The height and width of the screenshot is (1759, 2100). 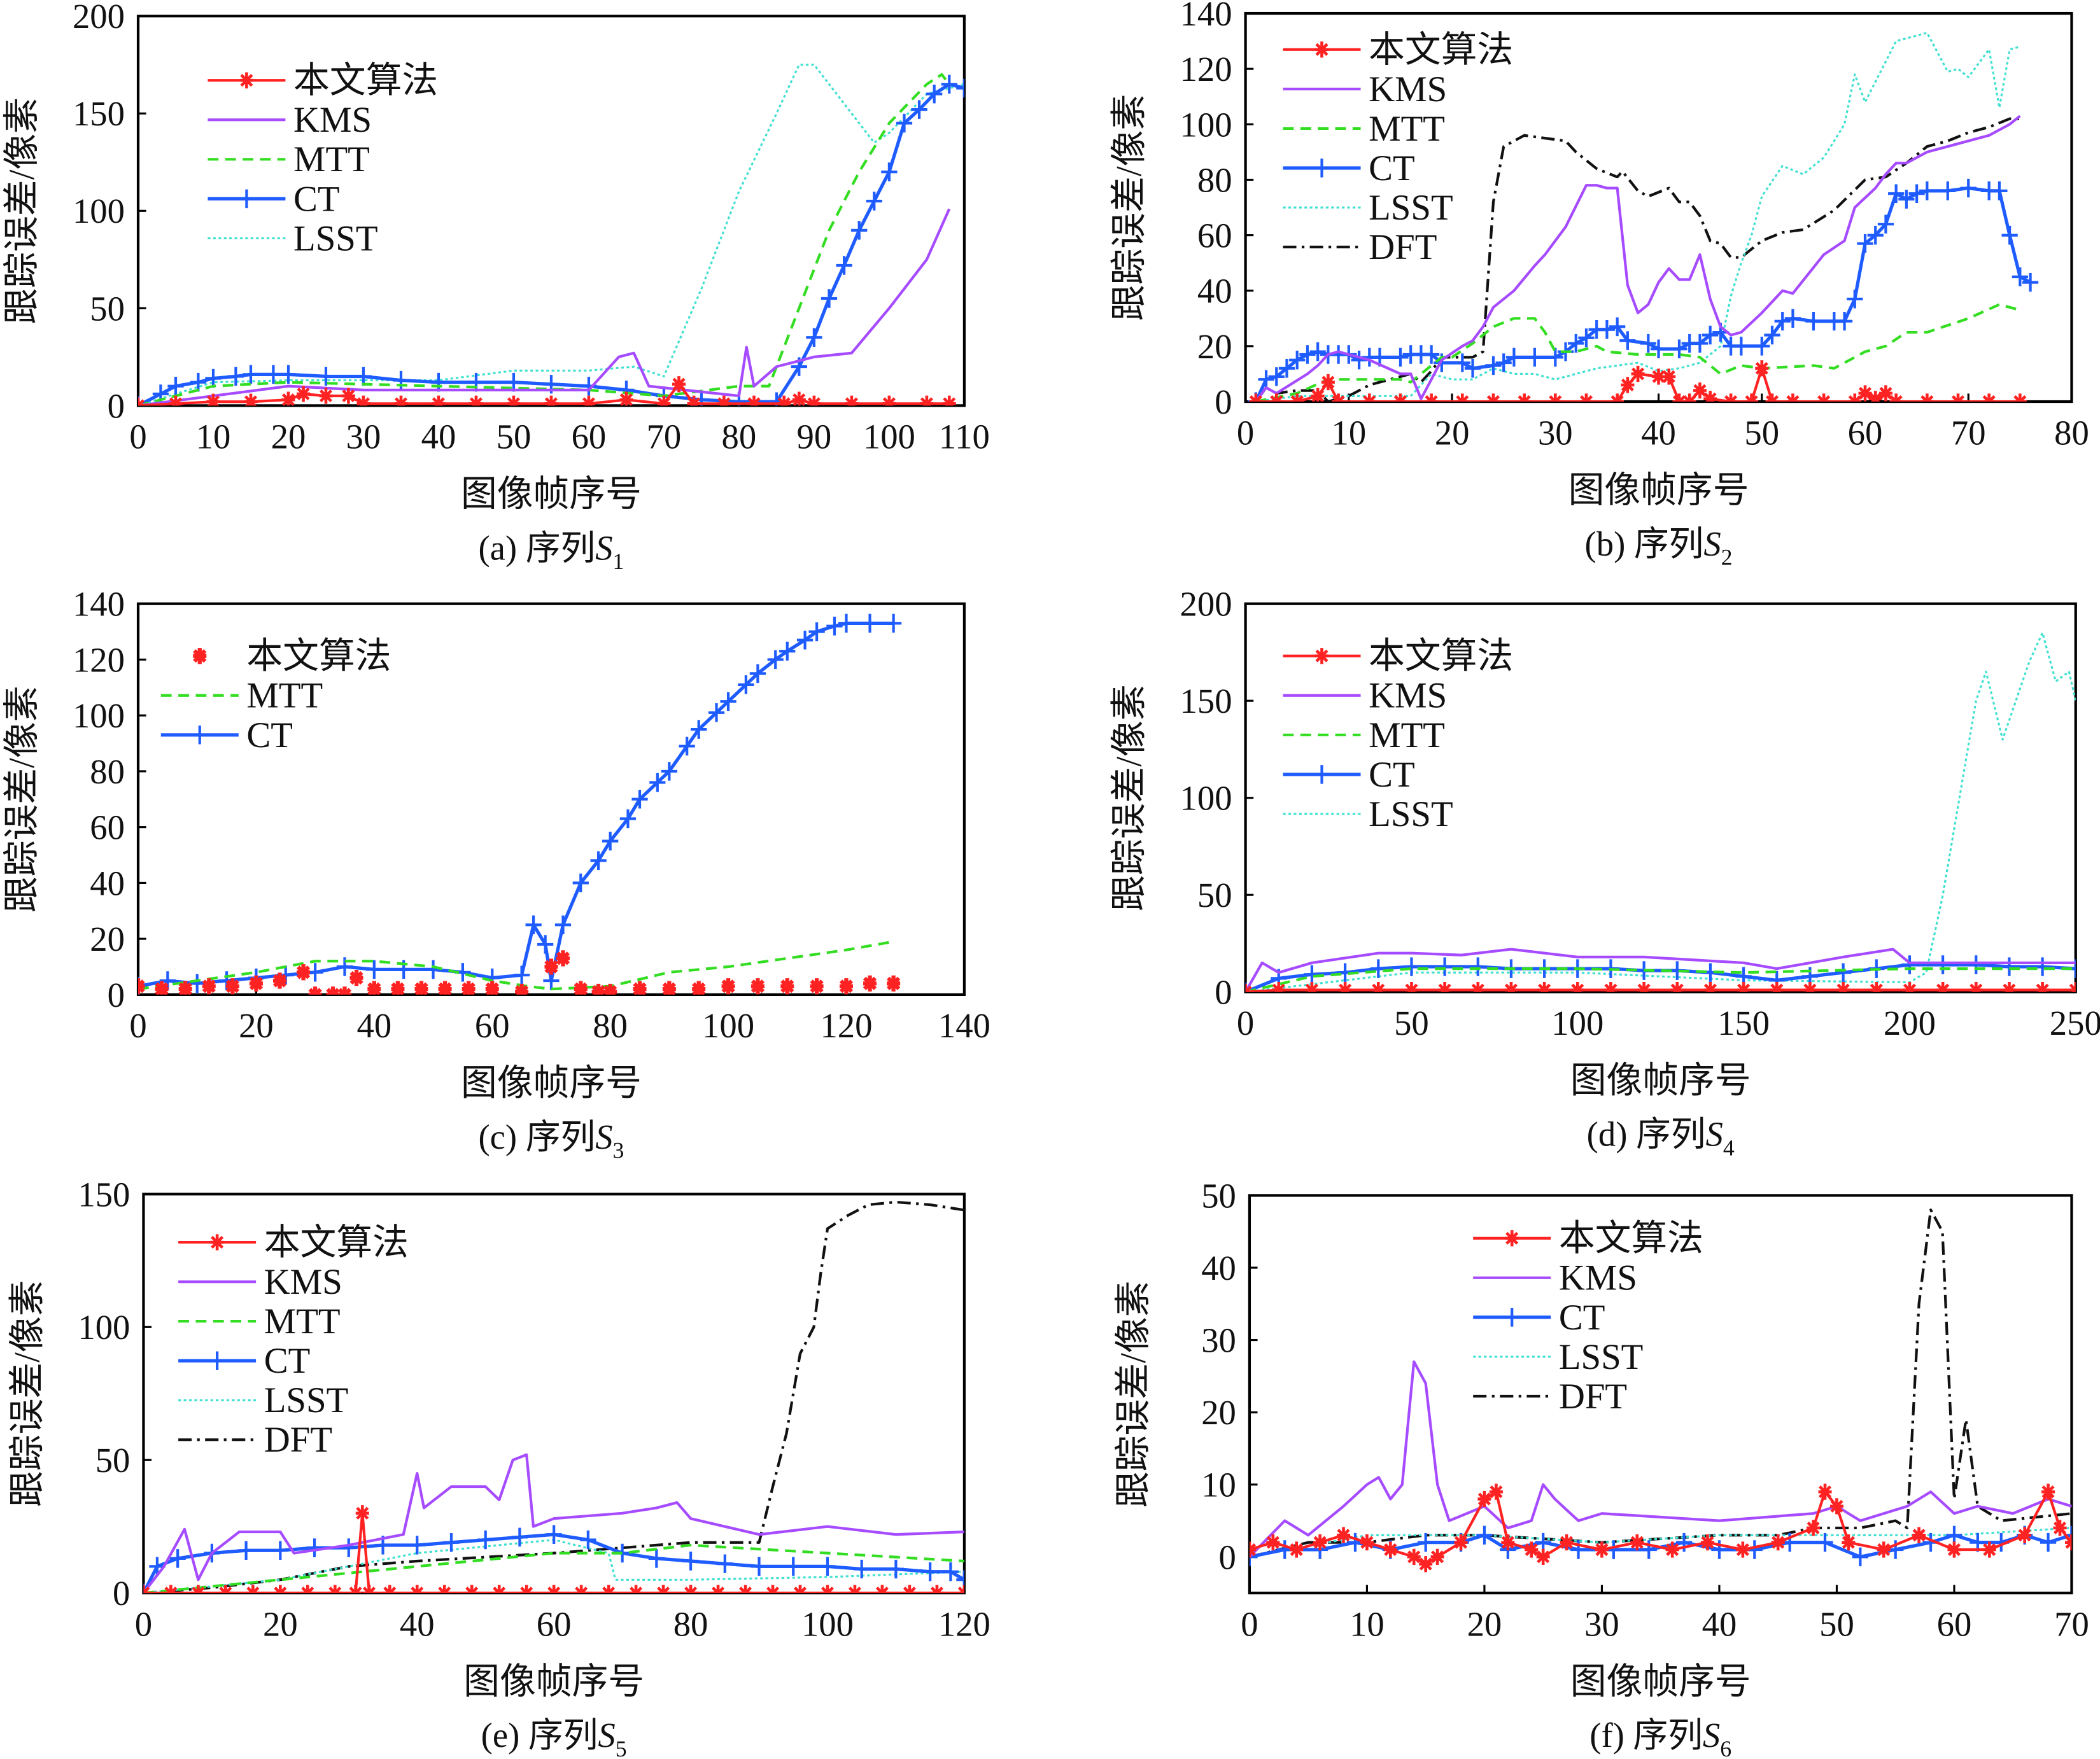 What do you see at coordinates (1403, 247) in the screenshot?
I see `legend-label: DFT` at bounding box center [1403, 247].